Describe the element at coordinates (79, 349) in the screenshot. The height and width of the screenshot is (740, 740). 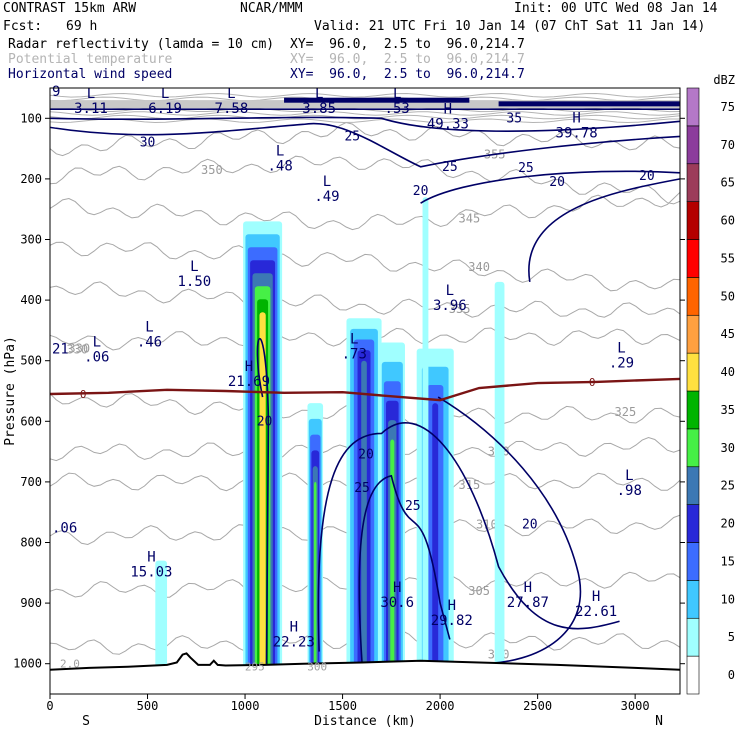
I see `theta-contour-label: 330` at that location.